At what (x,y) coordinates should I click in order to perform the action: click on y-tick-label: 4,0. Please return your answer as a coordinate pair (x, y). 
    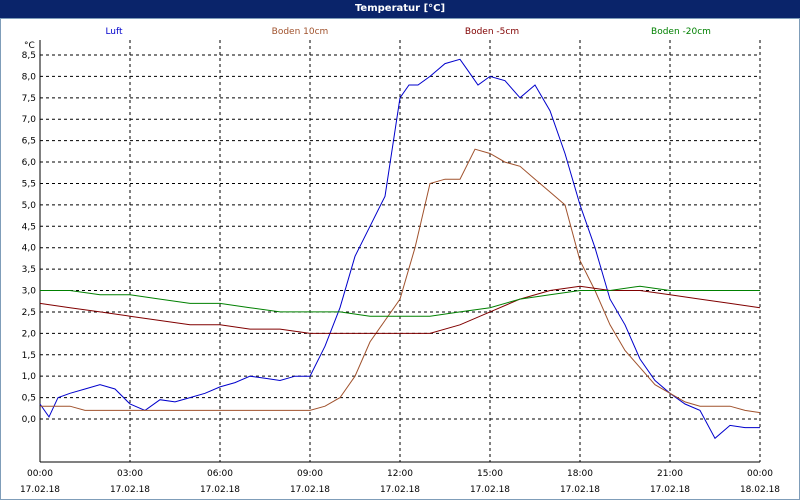
    Looking at the image, I should click on (29, 249).